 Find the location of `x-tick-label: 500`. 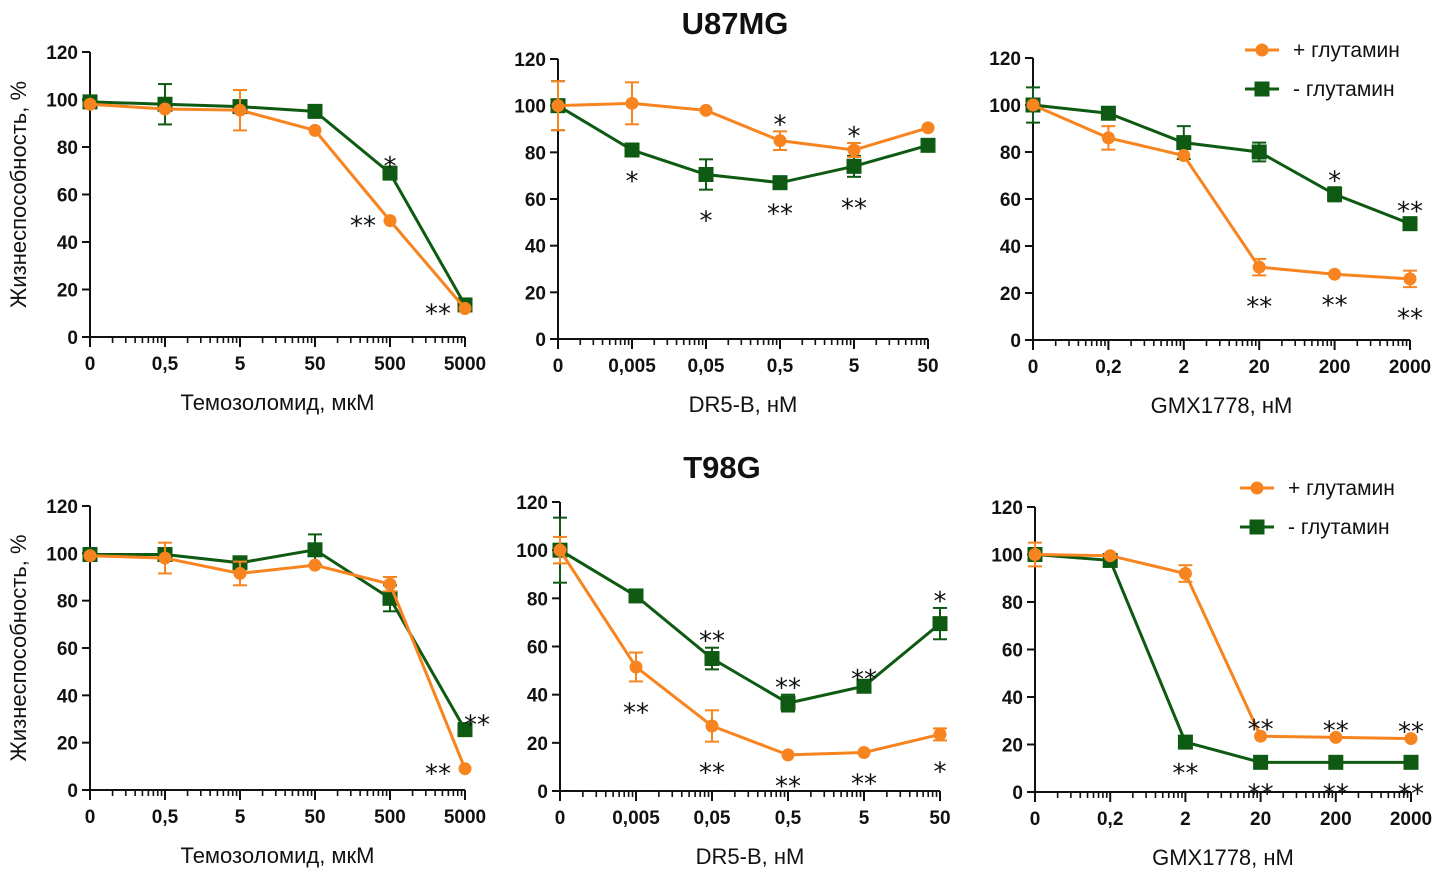

x-tick-label: 500 is located at coordinates (390, 817).